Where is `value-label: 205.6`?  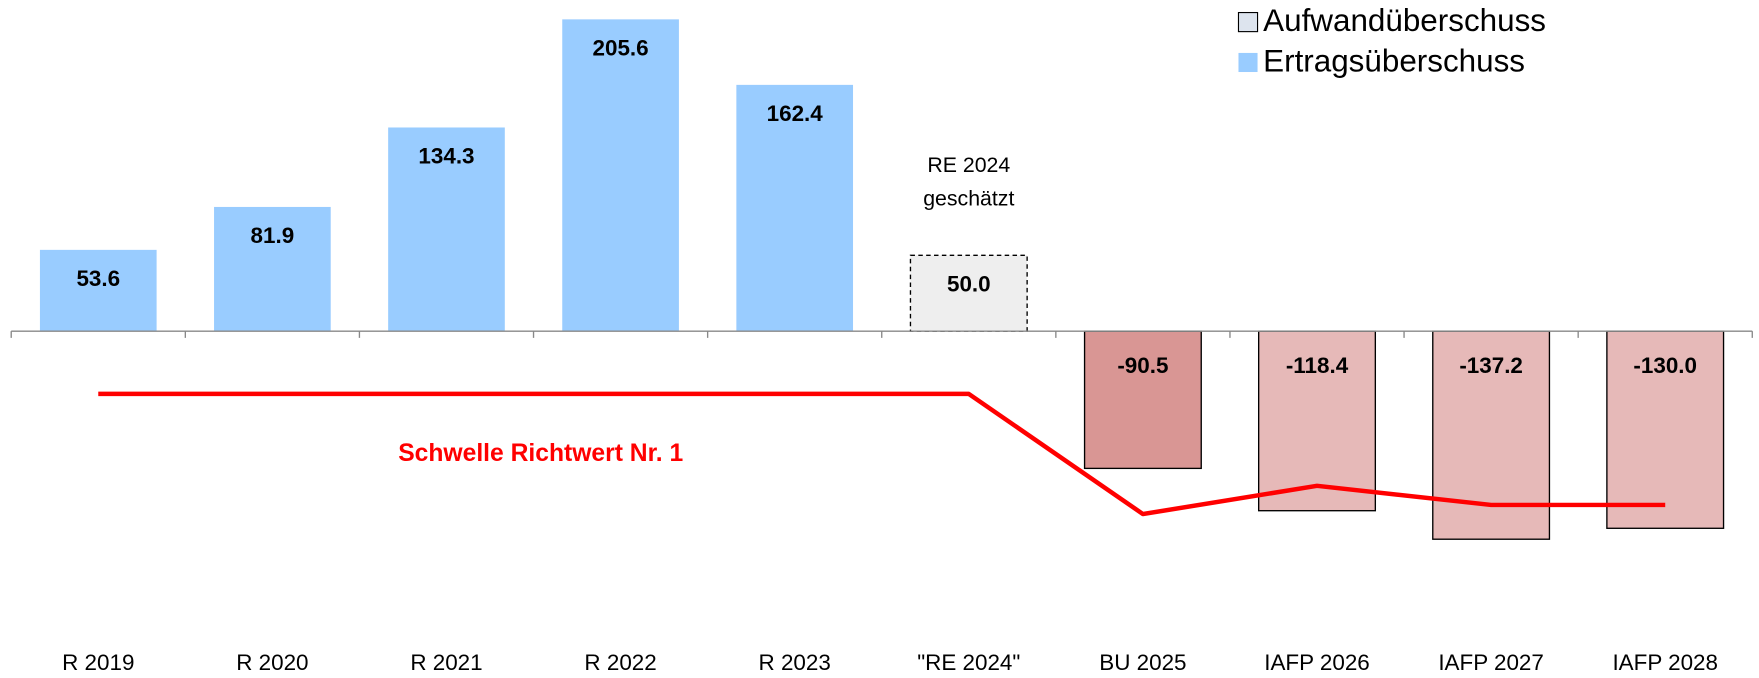 value-label: 205.6 is located at coordinates (621, 48).